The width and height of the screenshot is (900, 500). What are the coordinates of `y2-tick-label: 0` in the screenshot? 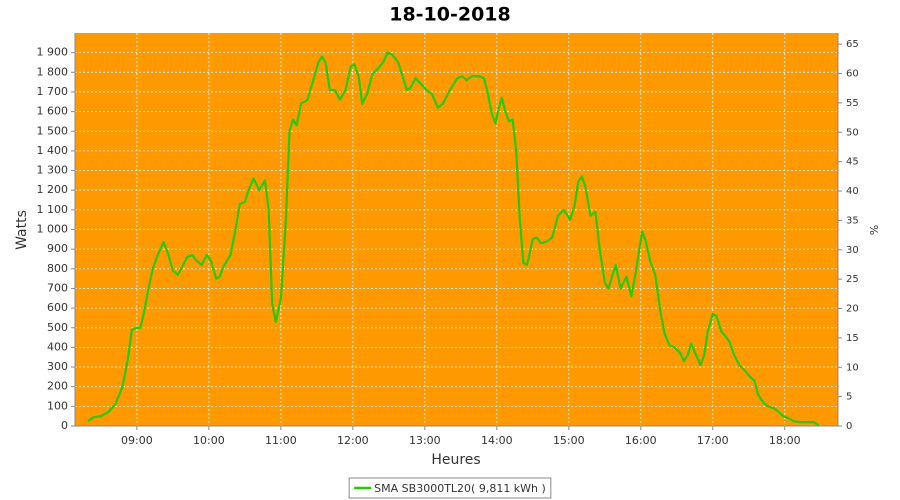 It's located at (849, 426).